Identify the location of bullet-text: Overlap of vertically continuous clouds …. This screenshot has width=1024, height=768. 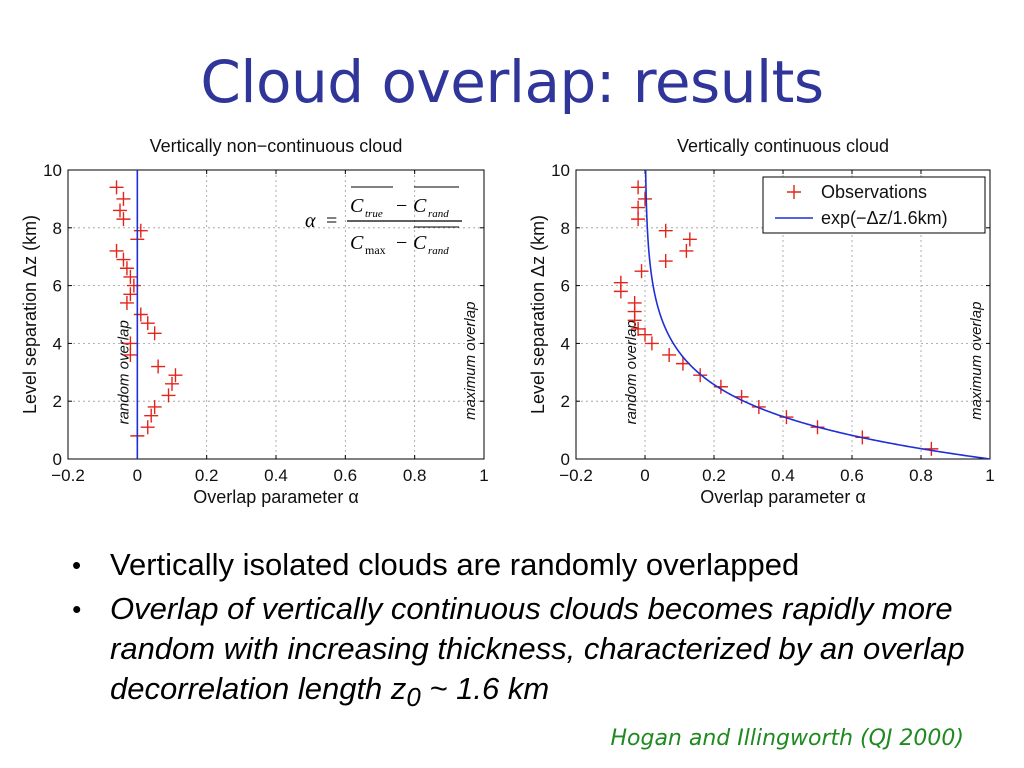
(537, 648).